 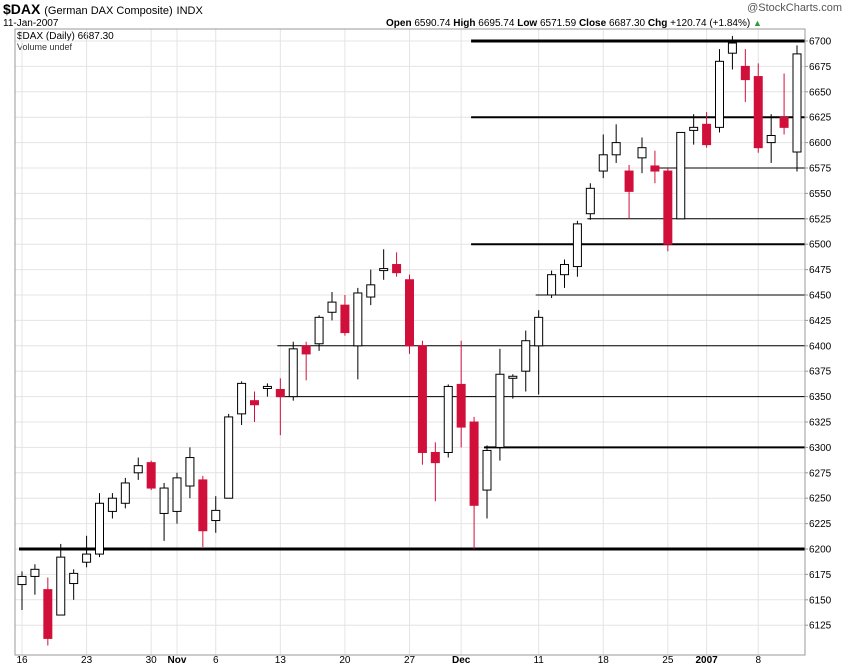 I want to click on x-tick-label: 8, so click(x=758, y=660).